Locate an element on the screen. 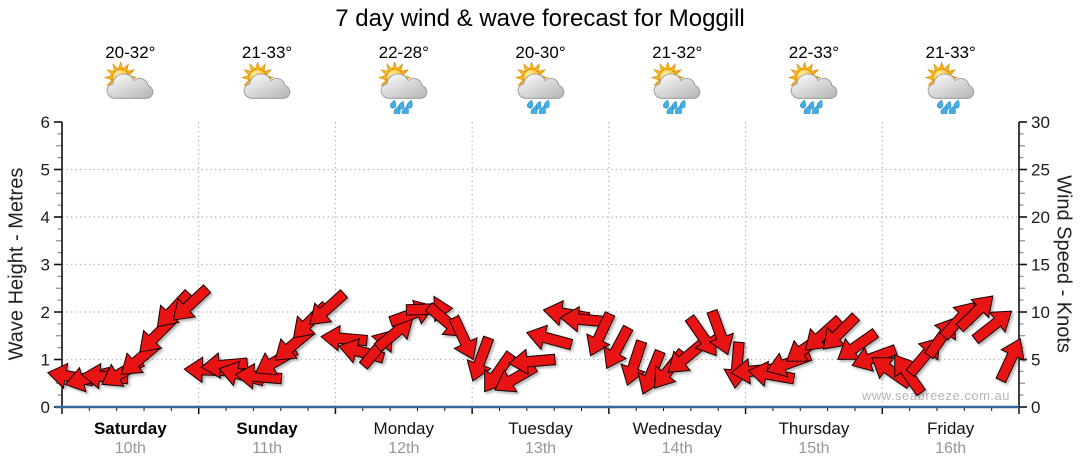 The image size is (1080, 475). left-tick-label: 4 is located at coordinates (45, 217).